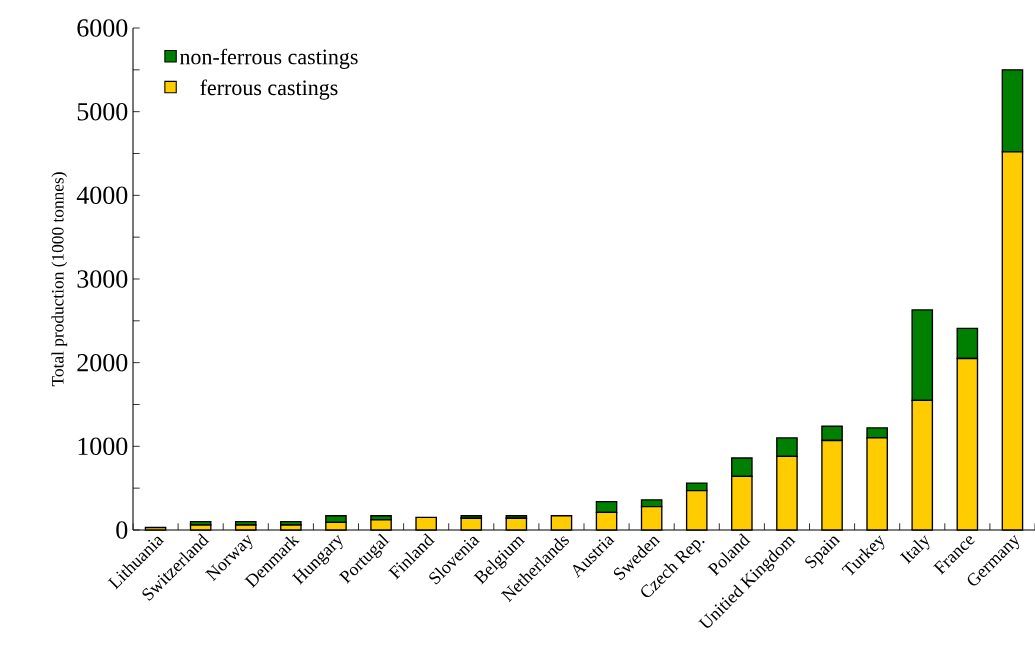  I want to click on y-tick-label: 1000, so click(103, 446).